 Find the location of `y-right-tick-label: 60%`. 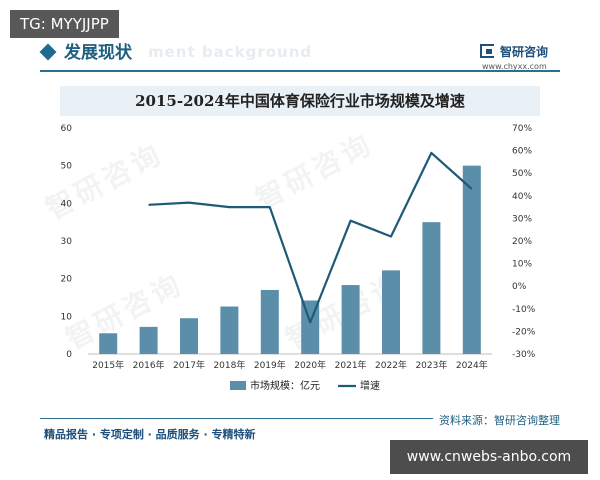

y-right-tick-label: 60% is located at coordinates (522, 152).